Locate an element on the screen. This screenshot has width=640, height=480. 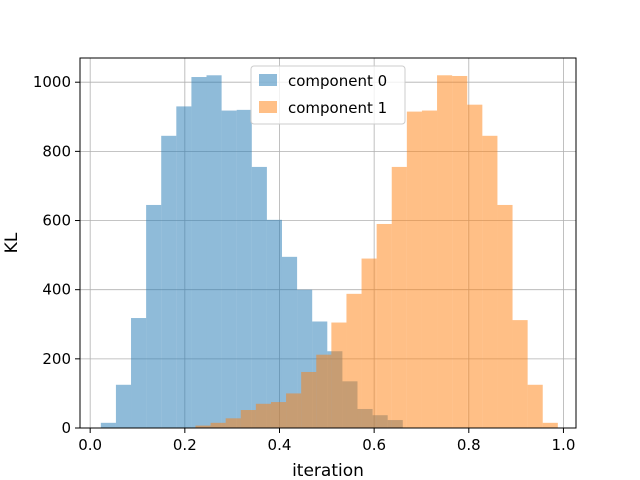
x-tick-label-1: 0.2 is located at coordinates (185, 445).